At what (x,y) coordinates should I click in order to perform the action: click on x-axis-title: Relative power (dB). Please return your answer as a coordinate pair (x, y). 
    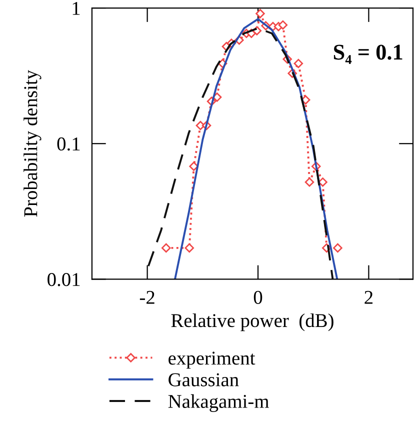
    Looking at the image, I should click on (252, 322).